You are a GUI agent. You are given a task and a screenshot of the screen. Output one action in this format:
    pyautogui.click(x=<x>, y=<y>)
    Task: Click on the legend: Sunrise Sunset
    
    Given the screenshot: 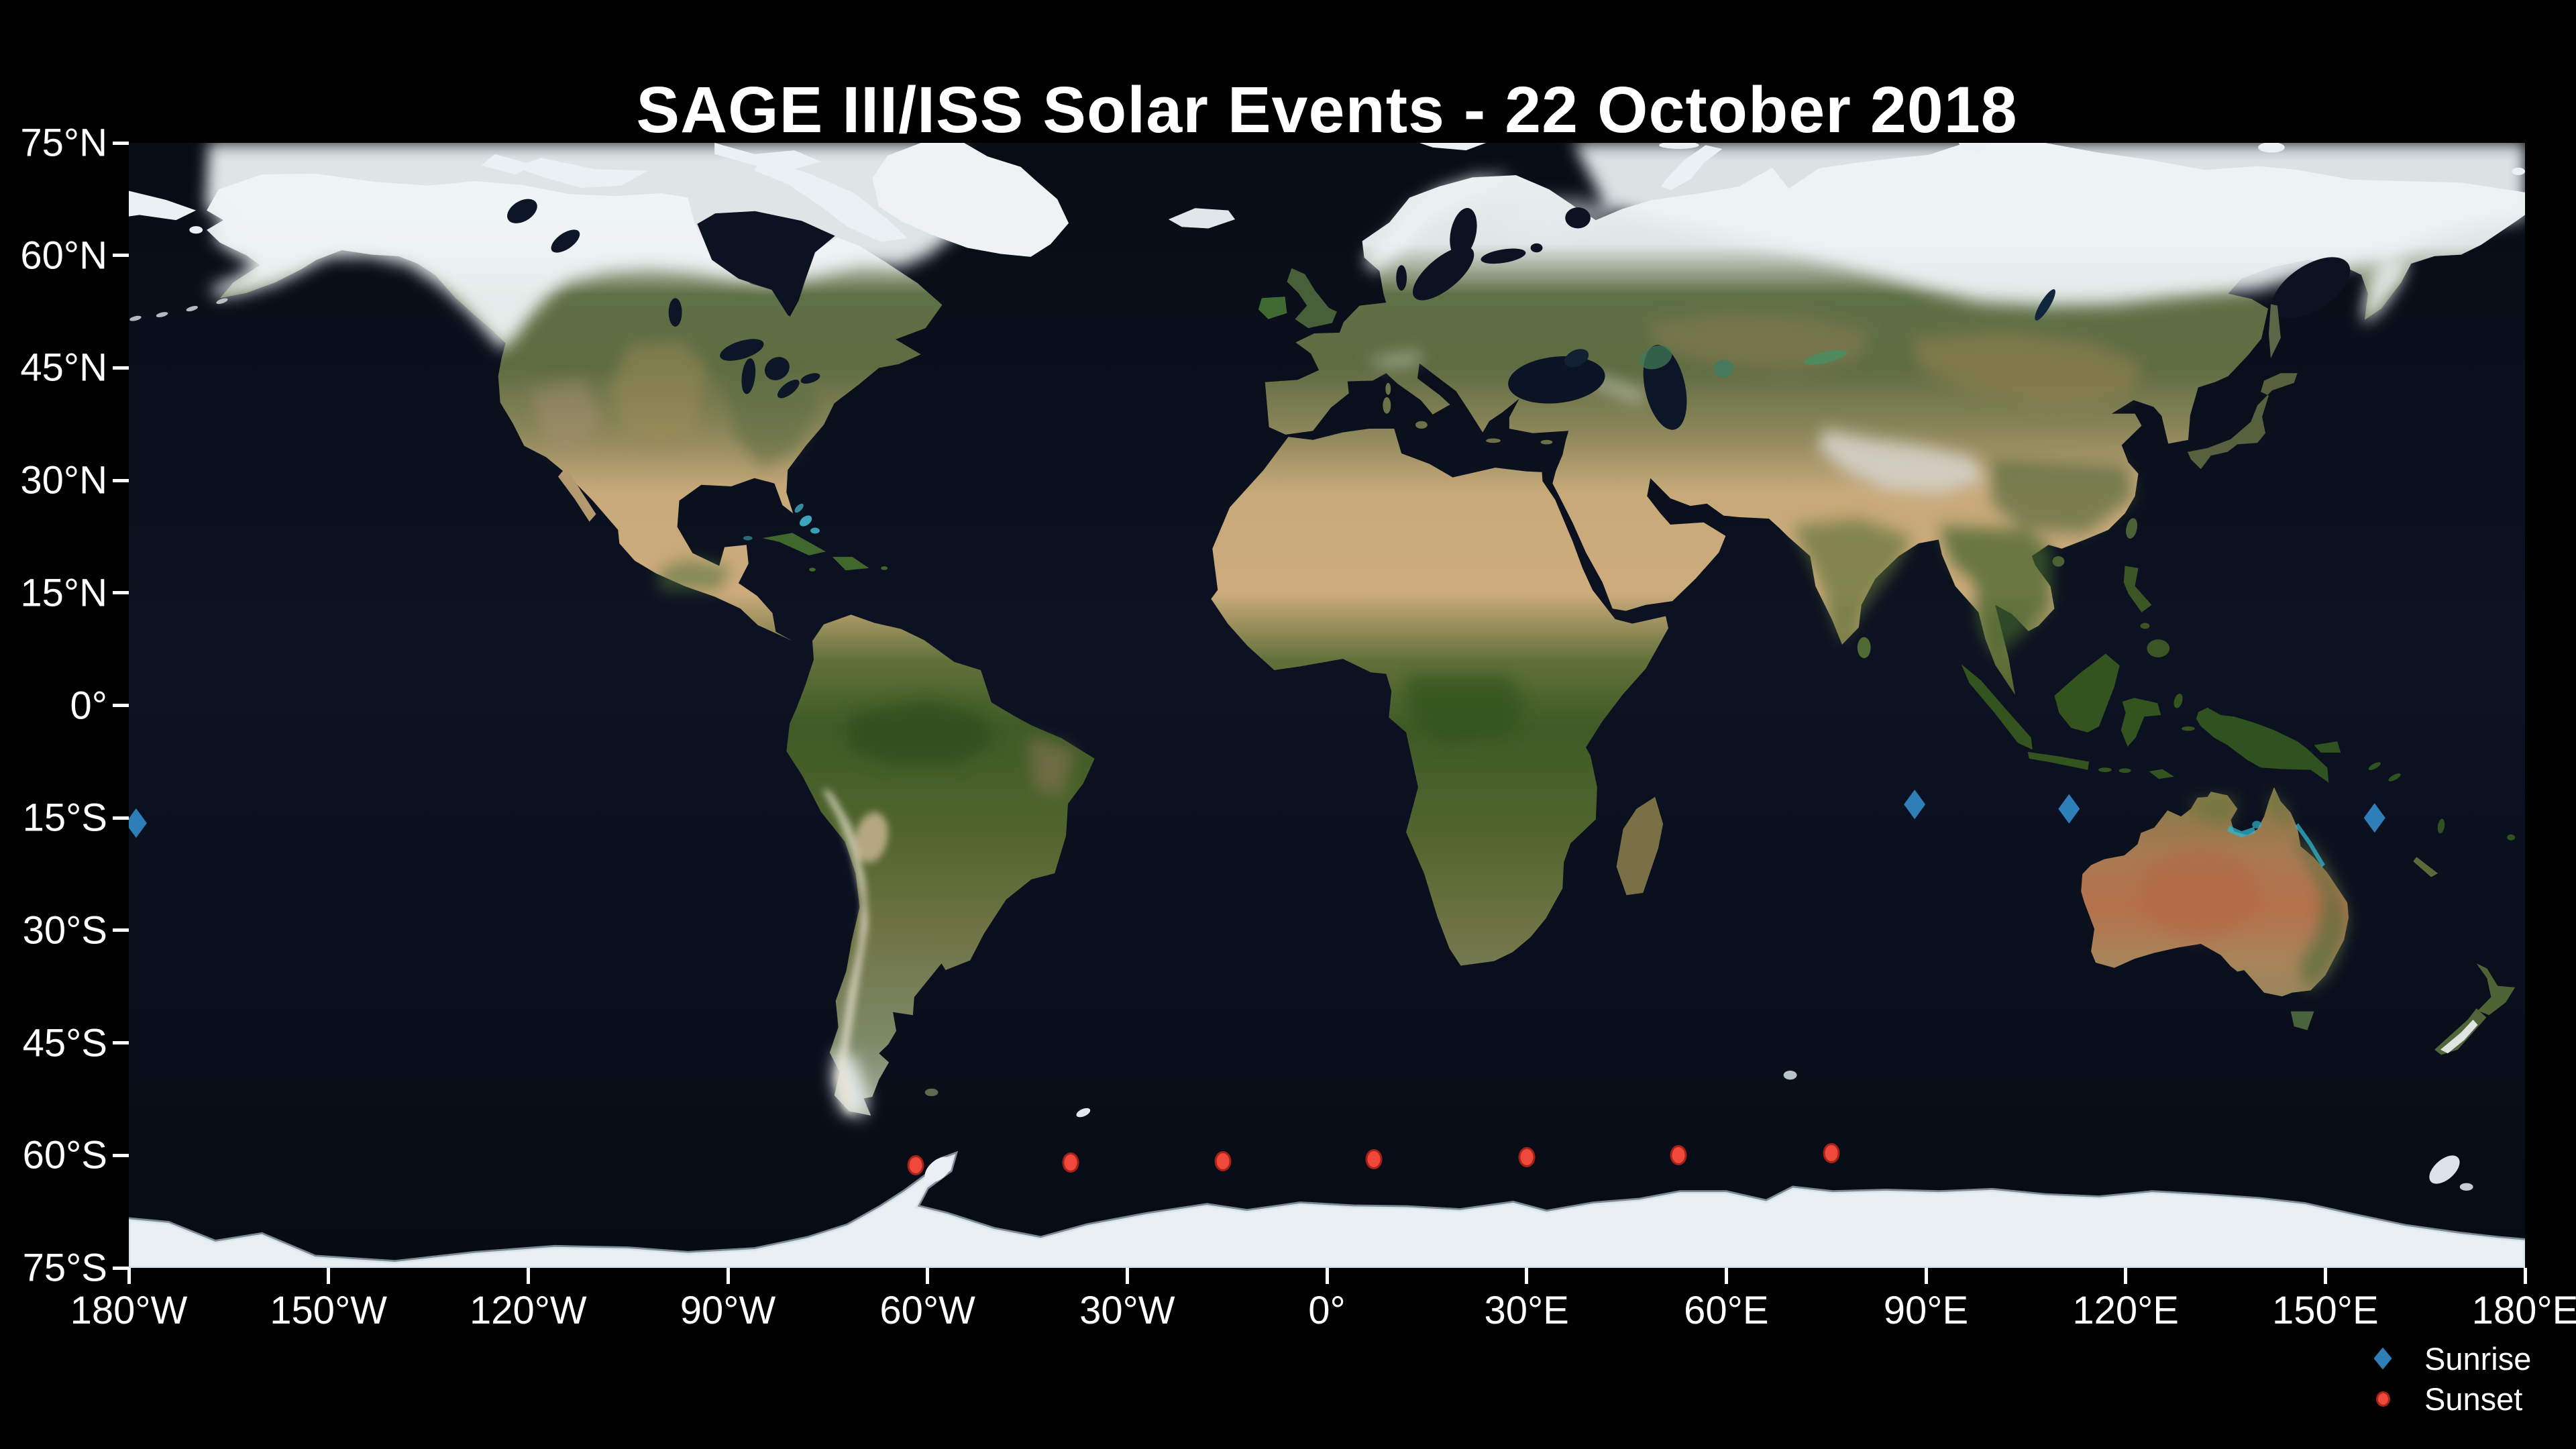 What is the action you would take?
    pyautogui.click(x=2446, y=1378)
    